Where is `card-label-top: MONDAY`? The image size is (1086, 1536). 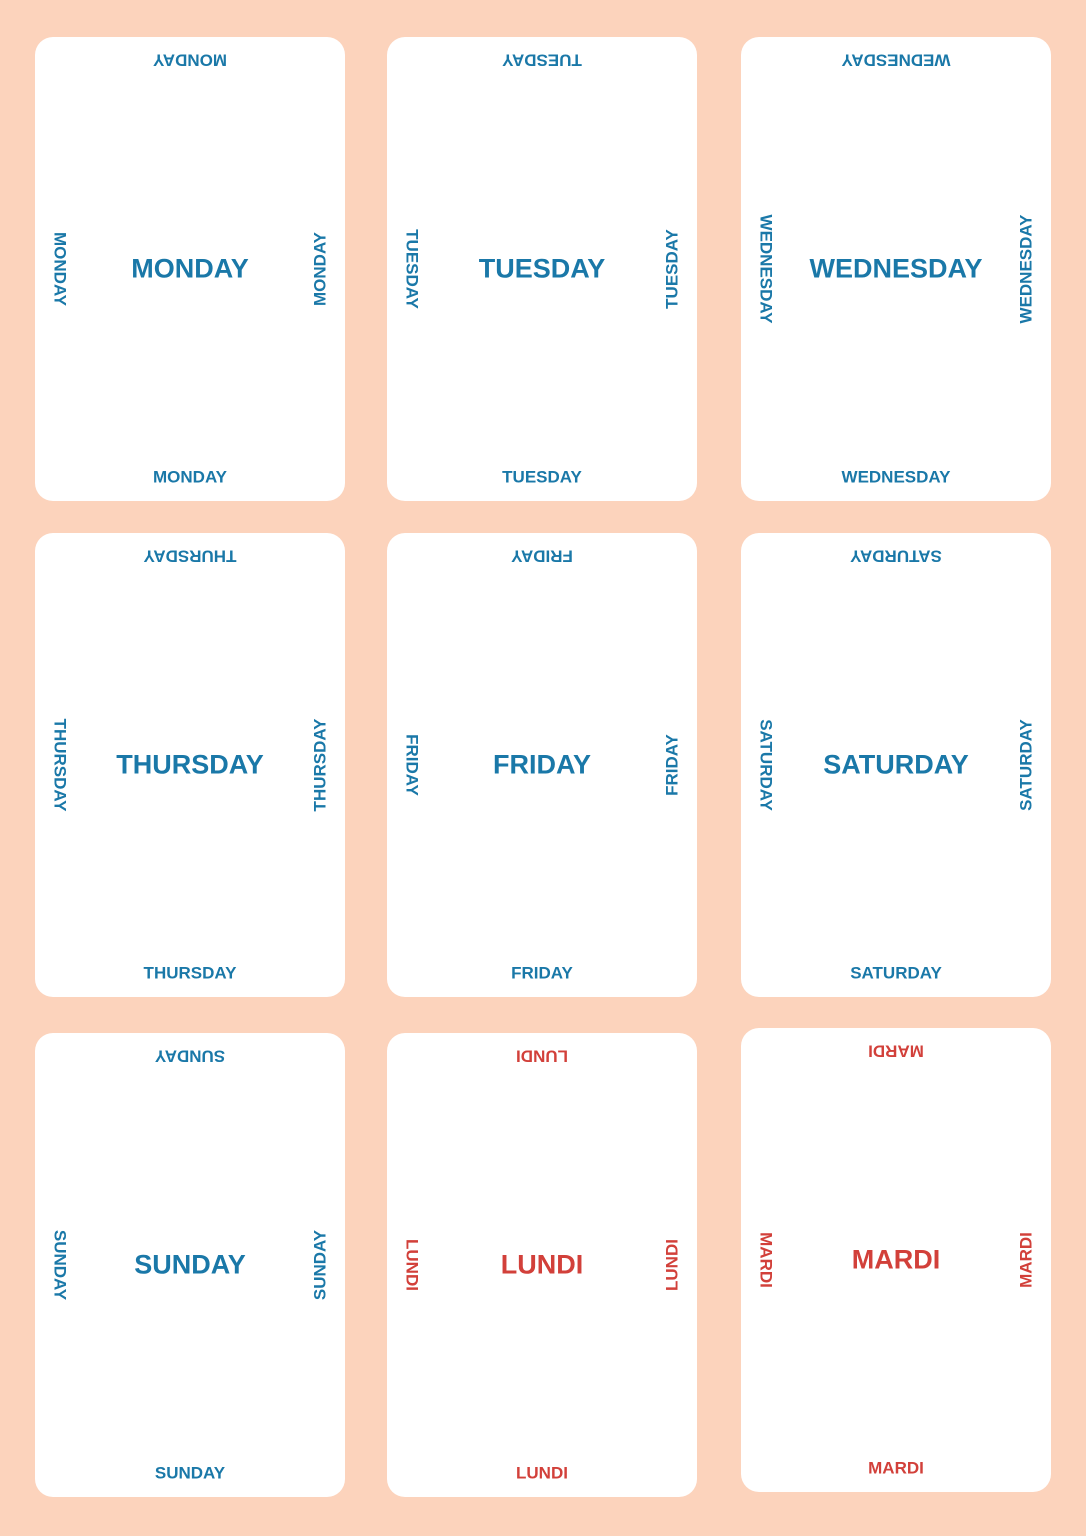
card-label-top: MONDAY is located at coordinates (190, 60).